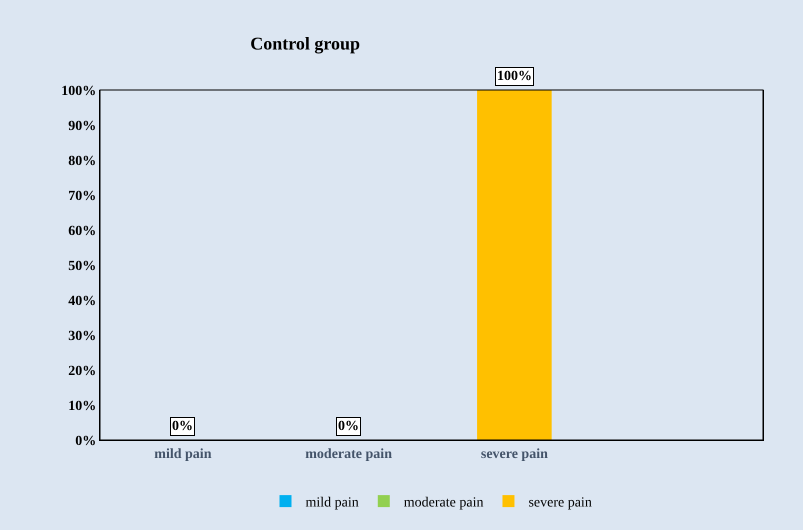 This screenshot has height=530, width=803. Describe the element at coordinates (82, 161) in the screenshot. I see `y-tick-label: 80%` at that location.